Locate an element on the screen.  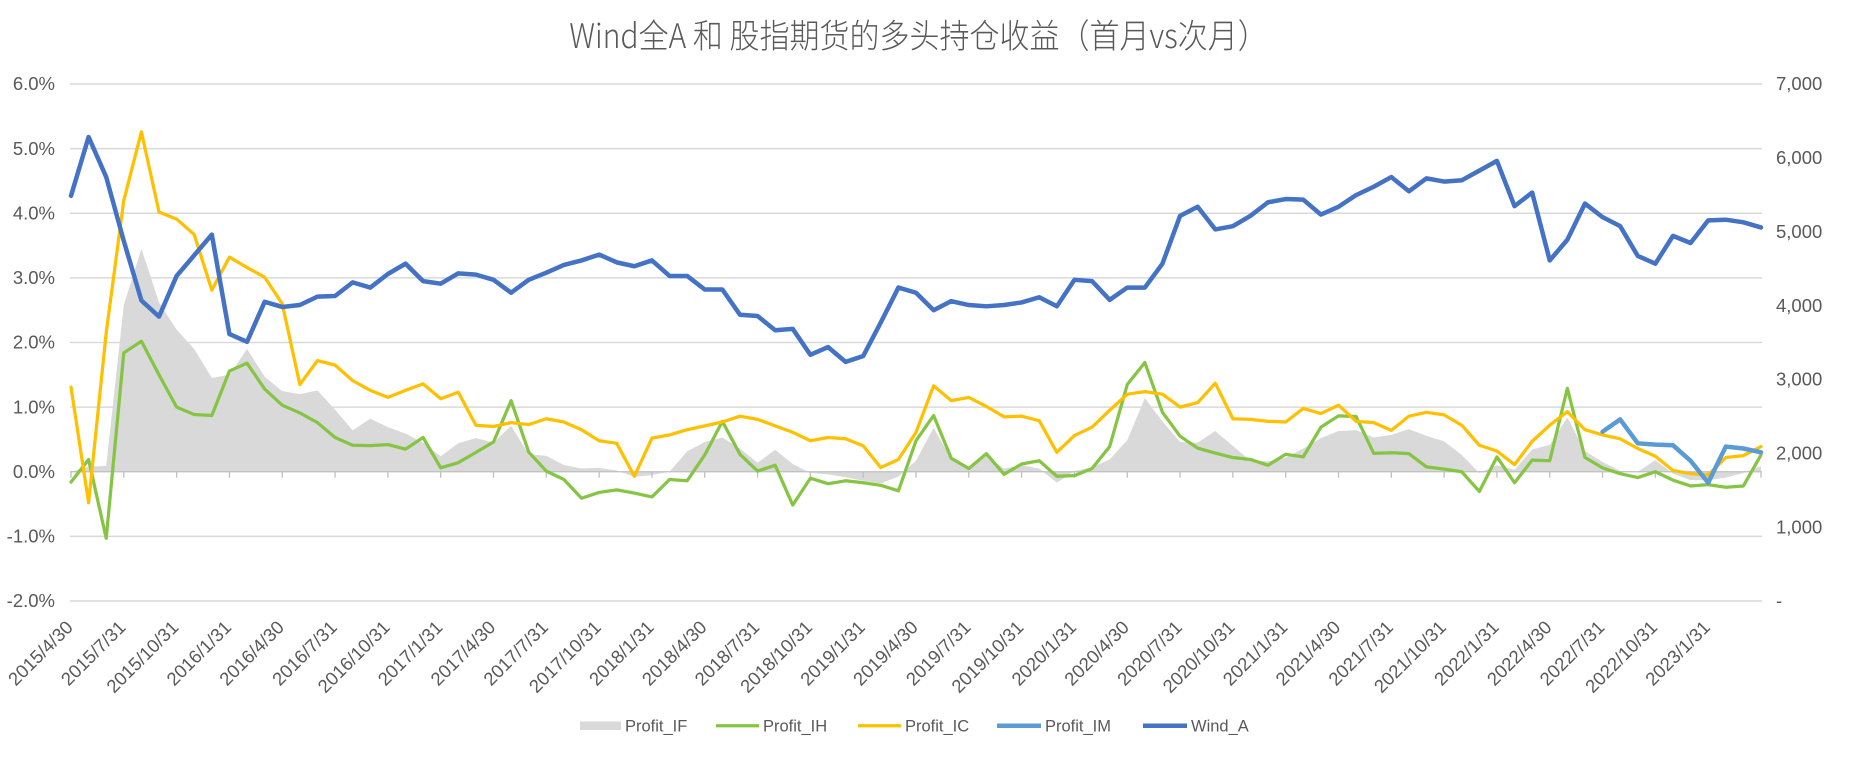
svg-text: 2,000 is located at coordinates (1799, 452).